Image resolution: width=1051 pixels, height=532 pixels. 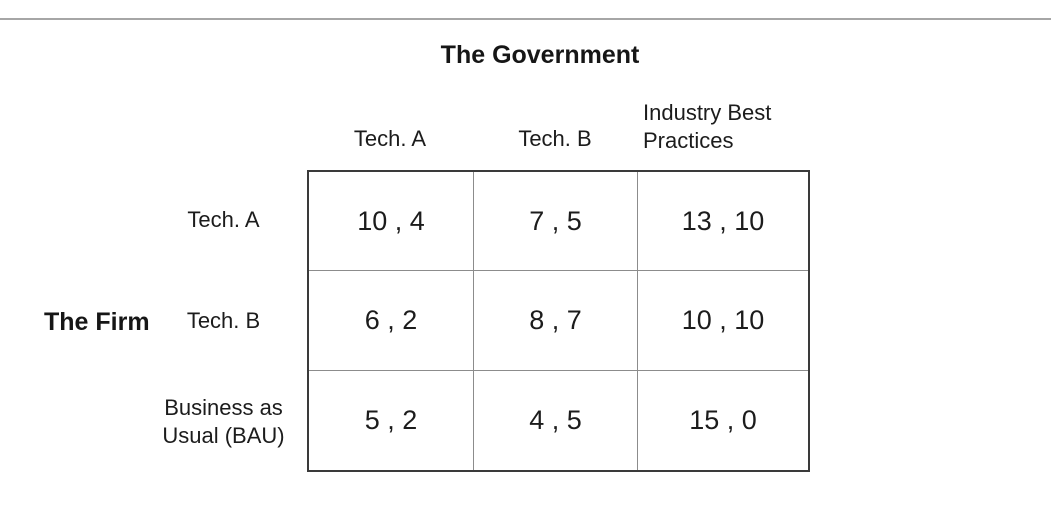 What do you see at coordinates (223, 421) in the screenshot?
I see `row-header-bau: Business as Usual (BAU)` at bounding box center [223, 421].